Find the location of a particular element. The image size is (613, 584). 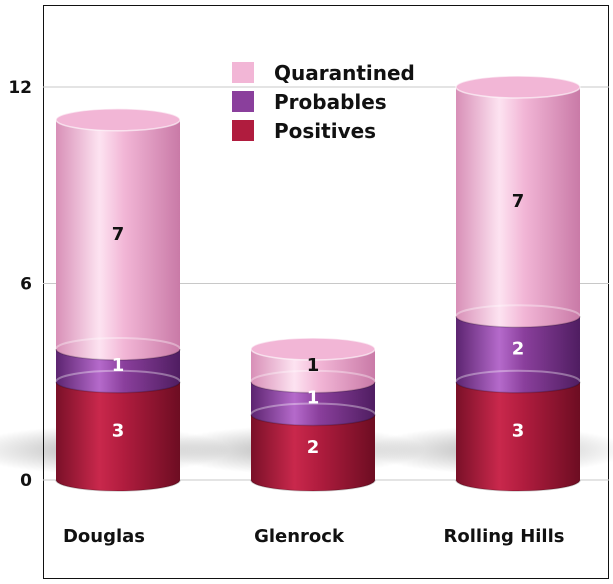

bar-rolling-hills-probables-body is located at coordinates (518, 354).